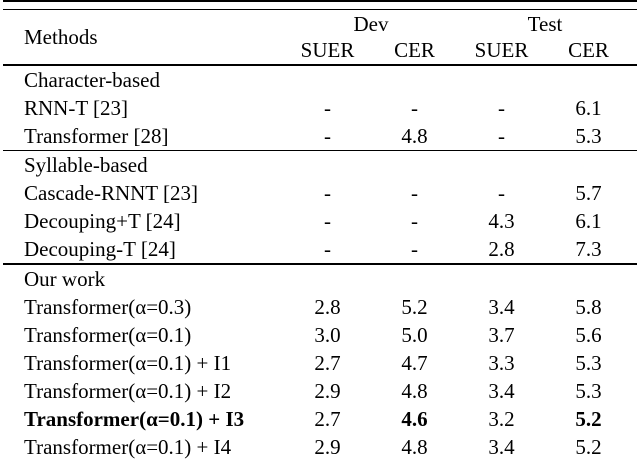 Image resolution: width=640 pixels, height=460 pixels. Describe the element at coordinates (320, 136) in the screenshot. I see `table-row: Transformer [28] - 4.8 - 5.3` at that location.